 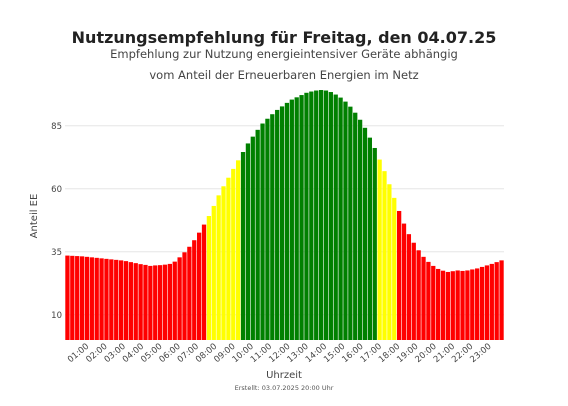 What do you see at coordinates (284, 388) in the screenshot?
I see `created-timestamp: Erstellt: 03.07.2025 20:00 Uhr` at bounding box center [284, 388].